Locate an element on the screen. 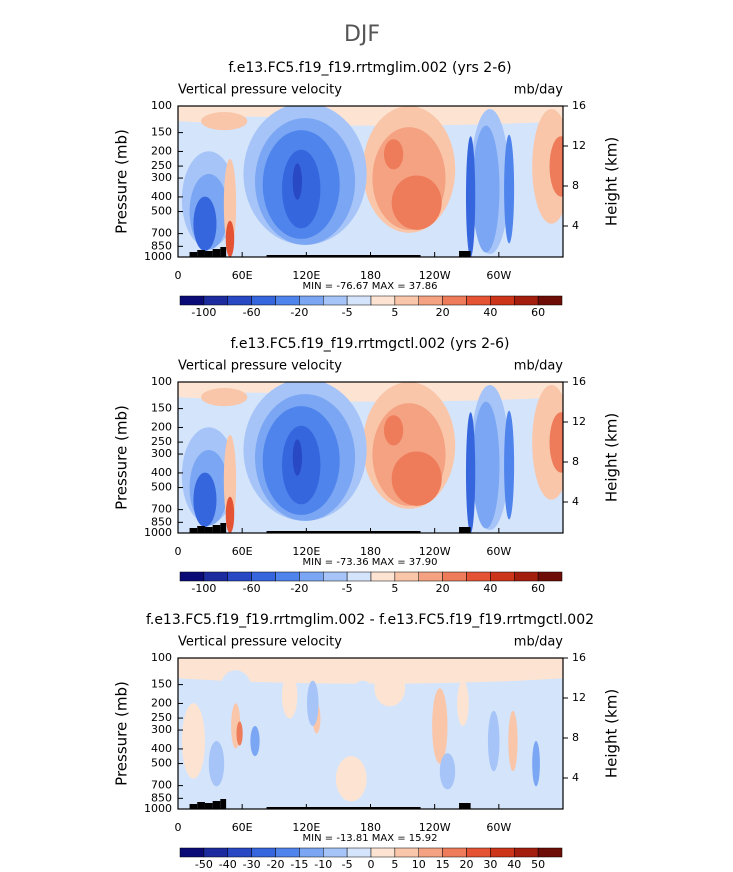 The width and height of the screenshot is (733, 872). y2-axis-label: Height (km) is located at coordinates (612, 733).